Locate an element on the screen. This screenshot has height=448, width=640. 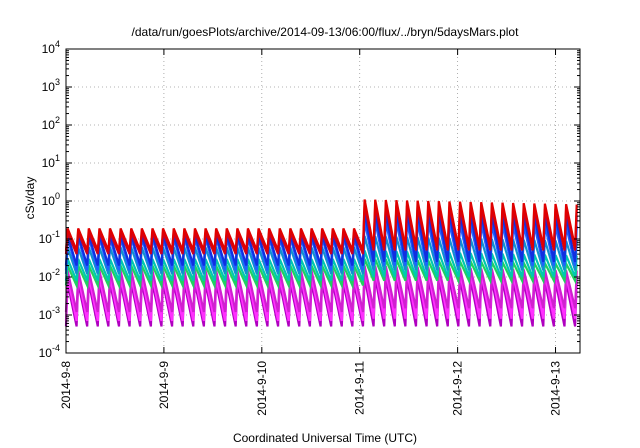
y-tick-label: 10⁻² is located at coordinates (49, 275).